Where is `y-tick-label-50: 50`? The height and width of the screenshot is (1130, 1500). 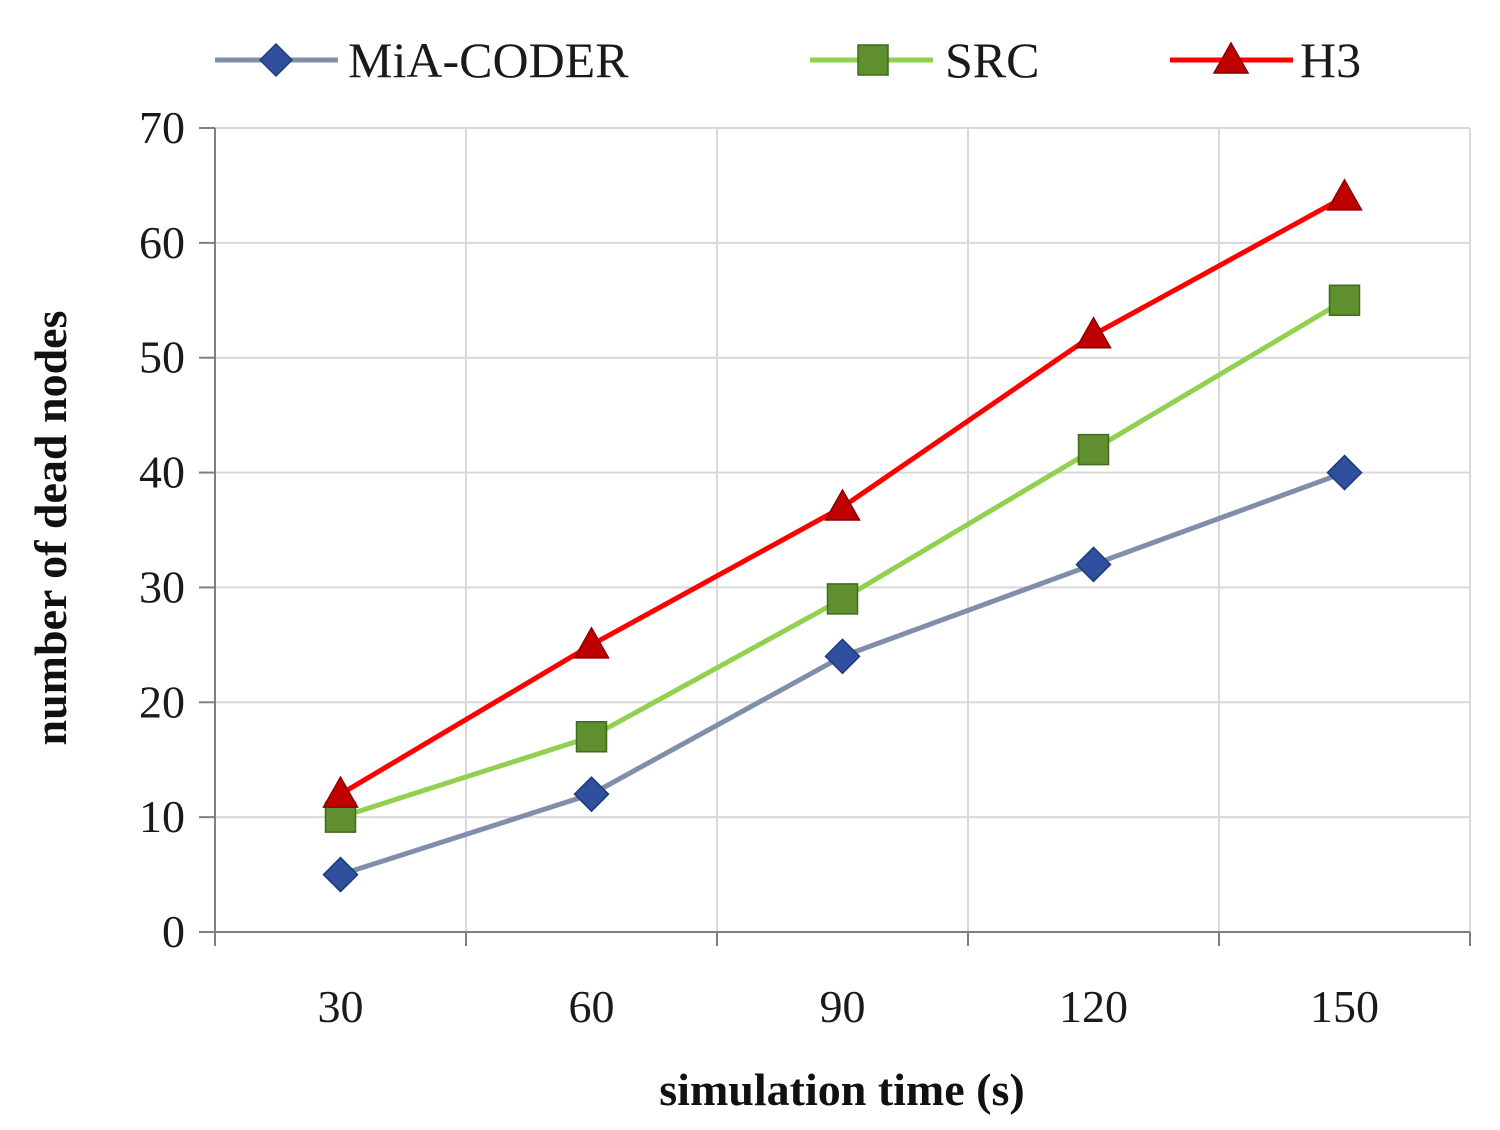 y-tick-label-50: 50 is located at coordinates (162, 357).